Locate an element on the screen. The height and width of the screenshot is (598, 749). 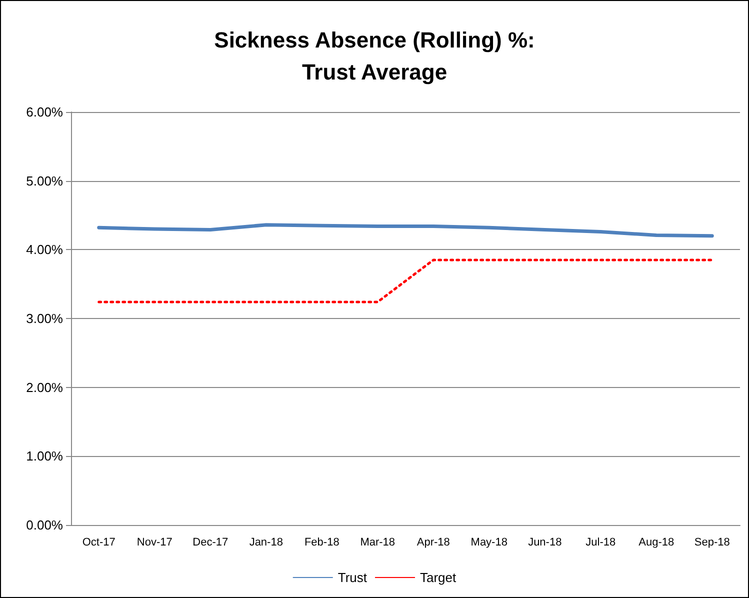
x-tick-label: Oct-17 is located at coordinates (99, 542).